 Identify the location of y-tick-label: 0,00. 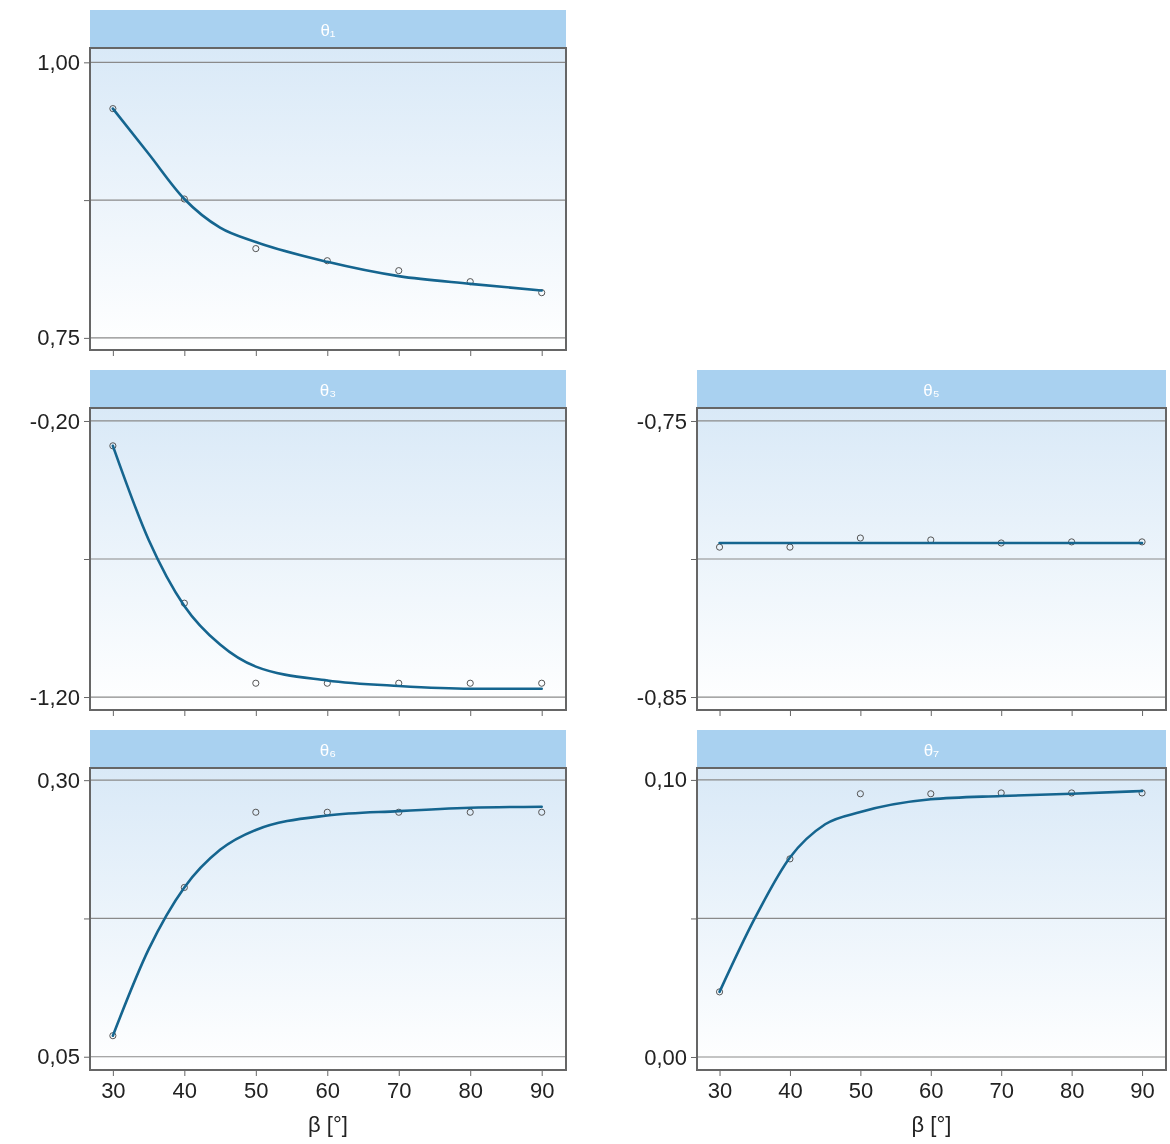
(665, 1057).